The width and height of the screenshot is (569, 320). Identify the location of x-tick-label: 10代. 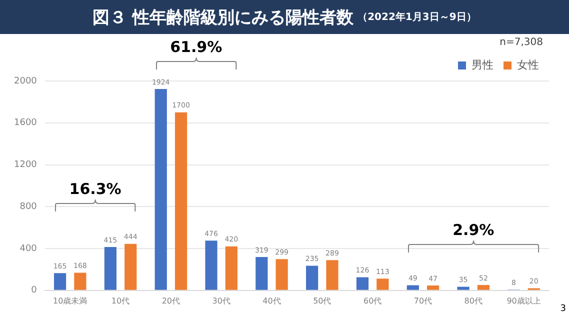
(120, 301).